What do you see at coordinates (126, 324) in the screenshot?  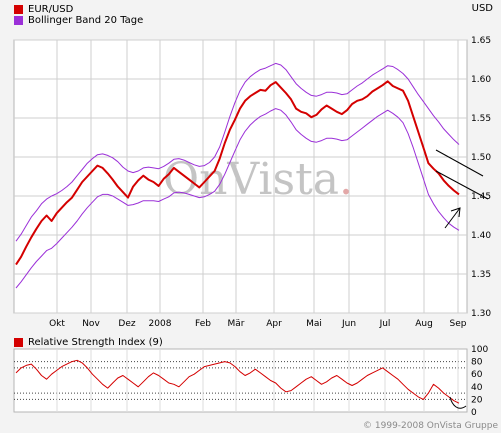 I see `price-x-tick-label: Dez` at bounding box center [126, 324].